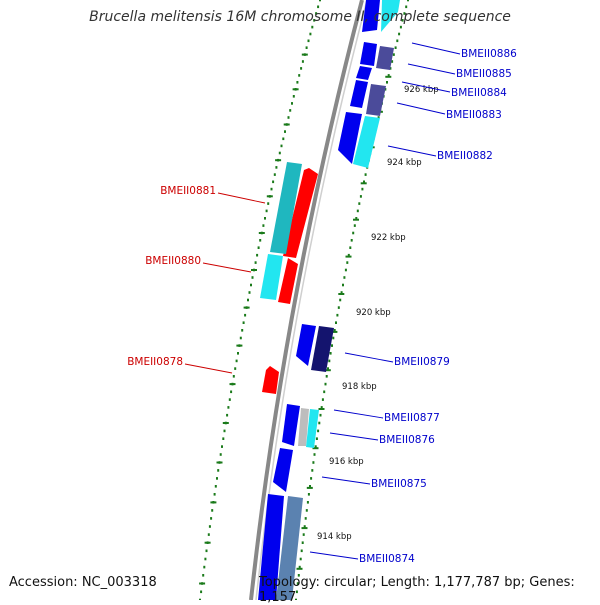 The height and width of the screenshot is (605, 600). Describe the element at coordinates (373, 313) in the screenshot. I see `scale-label: 920 kbp` at that location.